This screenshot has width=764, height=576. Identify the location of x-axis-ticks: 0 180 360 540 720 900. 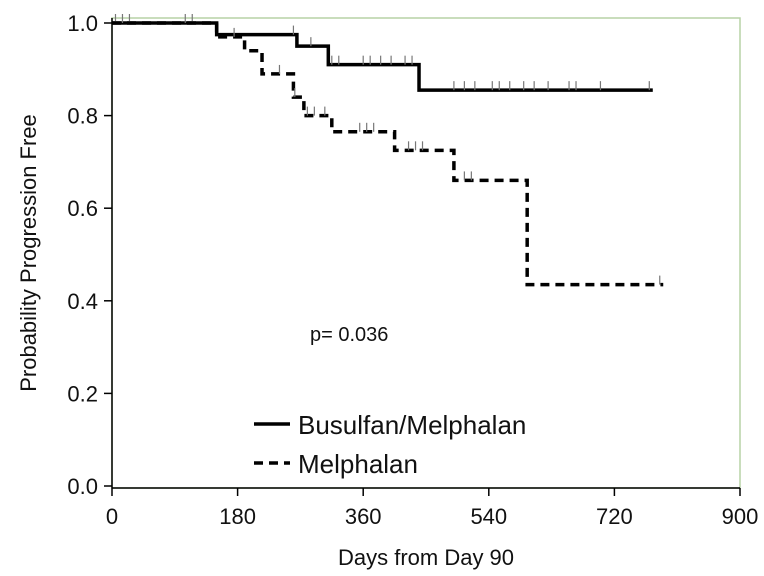
(432, 508).